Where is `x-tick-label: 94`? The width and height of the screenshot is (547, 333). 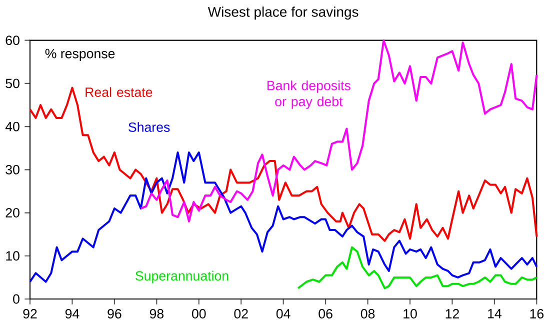
x-tick-label: 94 is located at coordinates (72, 313).